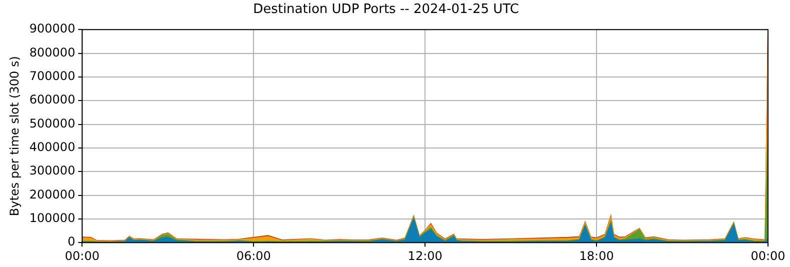 This screenshot has width=790, height=267. I want to click on y-tick-label: 400000, so click(52, 147).